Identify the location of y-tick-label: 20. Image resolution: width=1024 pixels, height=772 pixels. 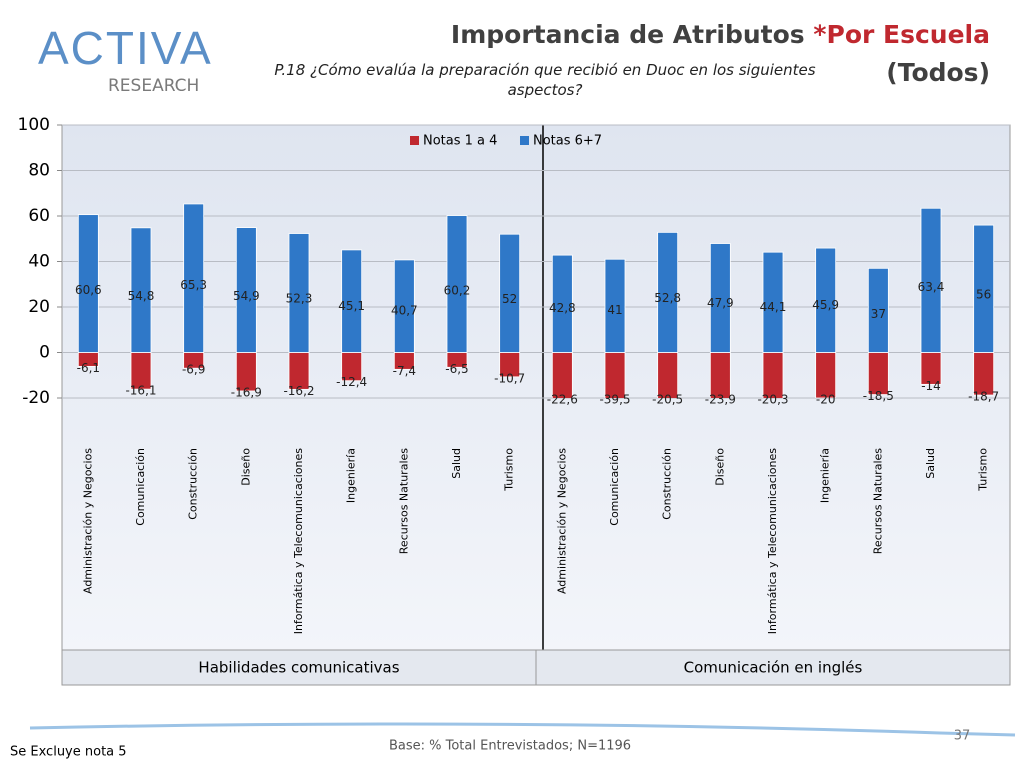
(39, 307).